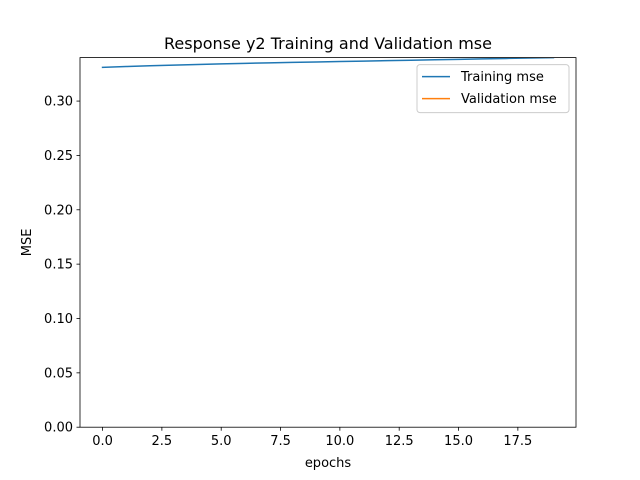 The height and width of the screenshot is (480, 640). I want to click on x-tick-label: 0.0, so click(102, 441).